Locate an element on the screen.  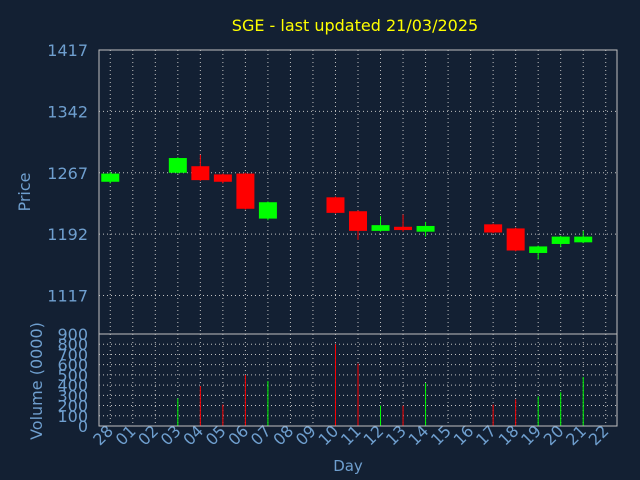
volume-tick-label: 300 is located at coordinates (72, 395).